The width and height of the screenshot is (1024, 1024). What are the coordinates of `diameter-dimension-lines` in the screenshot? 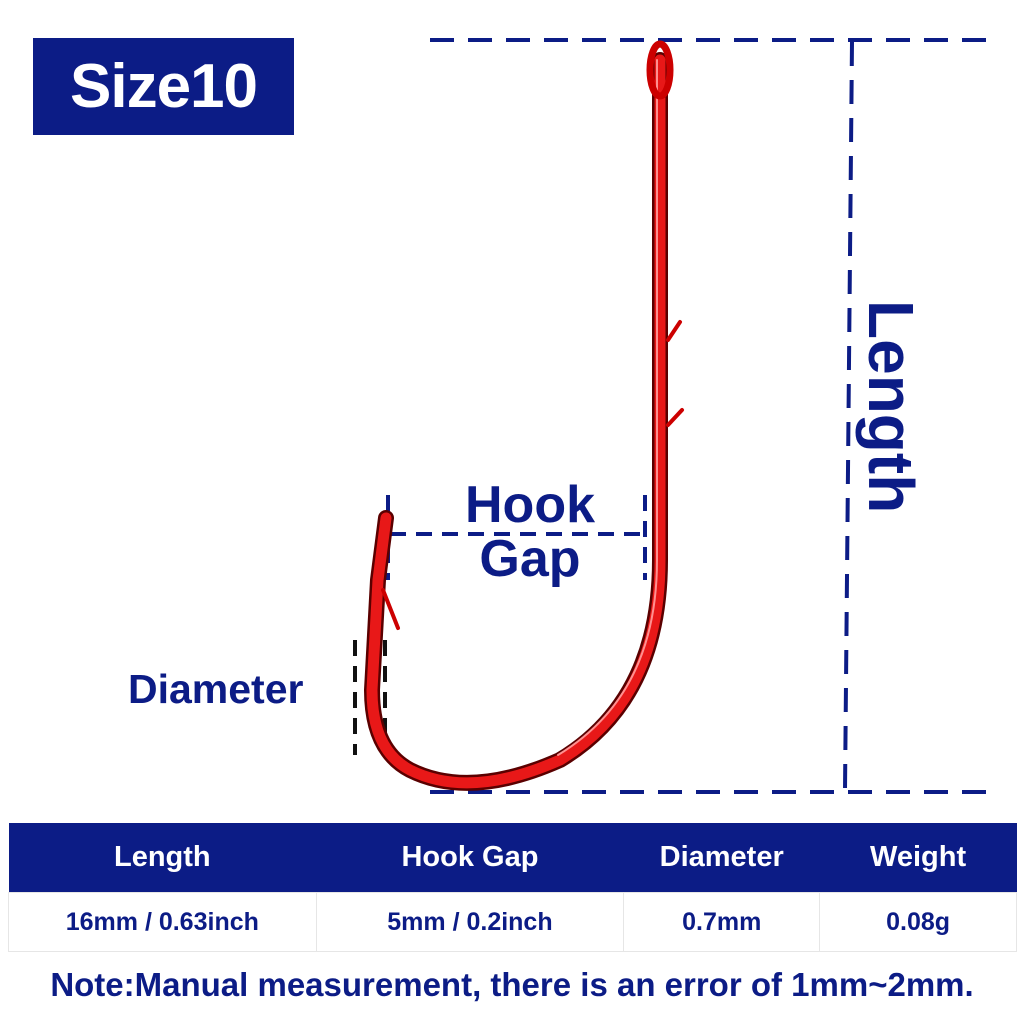 It's located at (370, 697).